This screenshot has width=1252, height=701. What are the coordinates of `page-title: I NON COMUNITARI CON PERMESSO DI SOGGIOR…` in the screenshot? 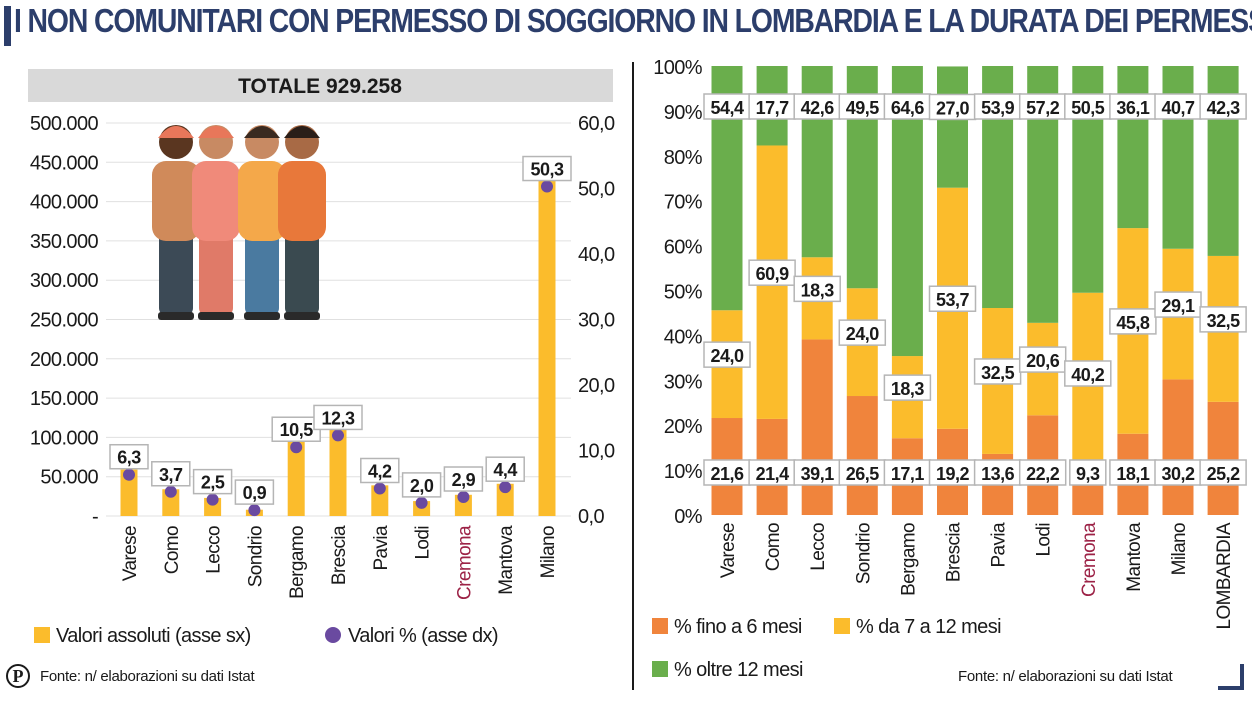 It's located at (633, 20).